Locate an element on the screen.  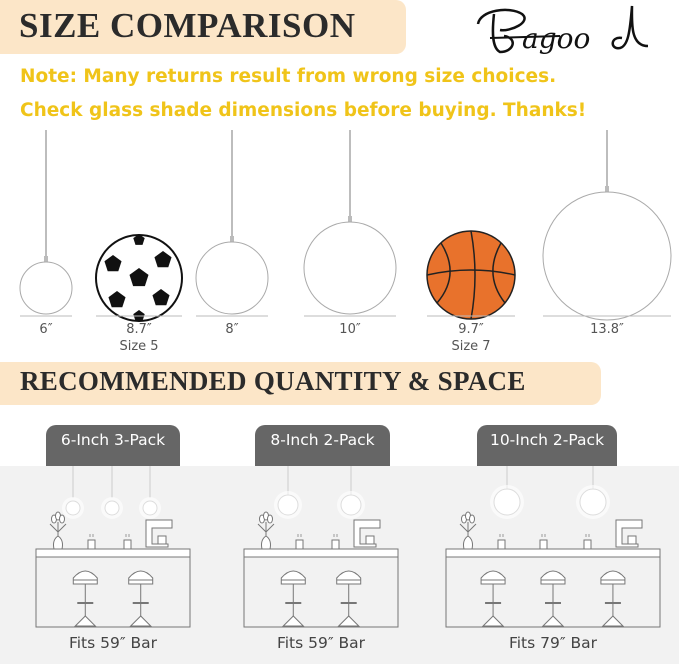
brand-logo: agoo is located at coordinates (570, 32).